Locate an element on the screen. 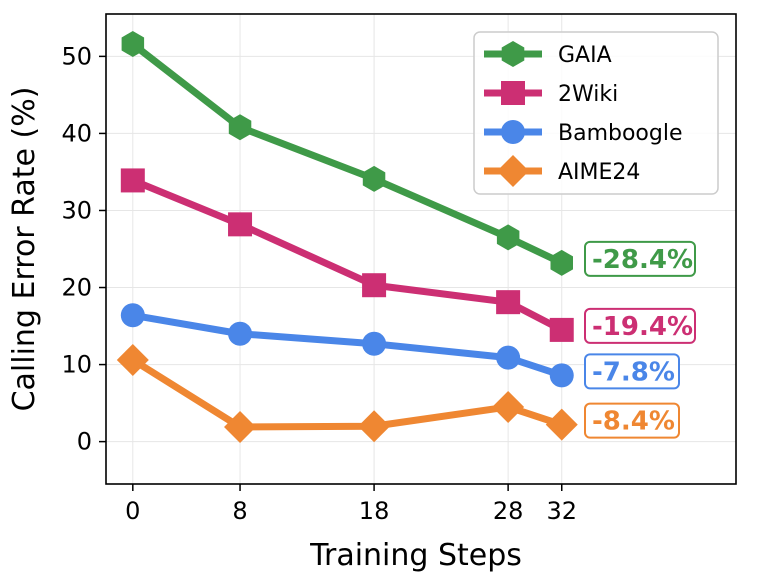 The width and height of the screenshot is (760, 585). x-axis-label: Training Steps is located at coordinates (415, 555).